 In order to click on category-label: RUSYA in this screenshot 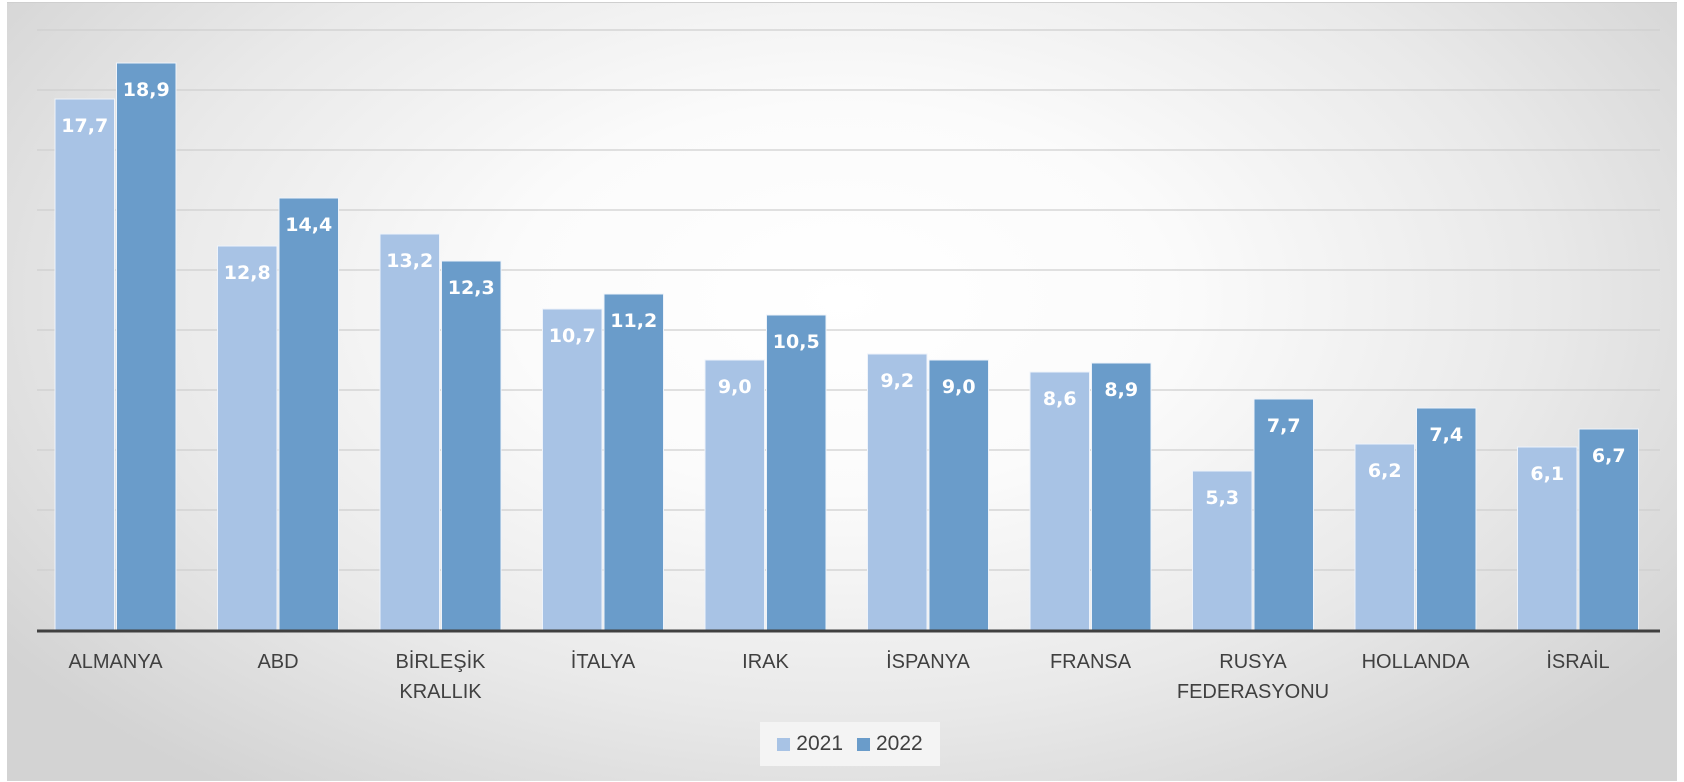, I will do `click(1253, 662)`.